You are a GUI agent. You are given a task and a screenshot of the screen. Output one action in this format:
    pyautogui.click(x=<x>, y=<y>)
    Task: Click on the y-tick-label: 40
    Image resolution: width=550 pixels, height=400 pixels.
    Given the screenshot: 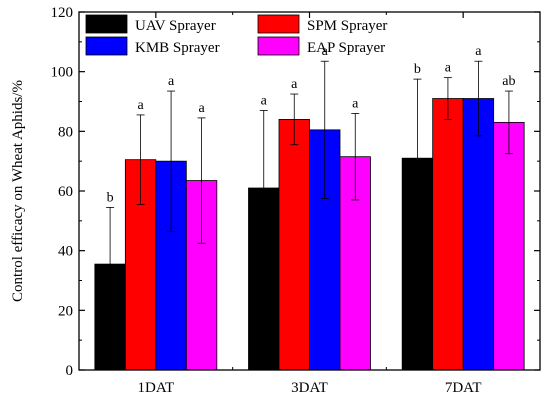 What is the action you would take?
    pyautogui.click(x=65, y=252)
    